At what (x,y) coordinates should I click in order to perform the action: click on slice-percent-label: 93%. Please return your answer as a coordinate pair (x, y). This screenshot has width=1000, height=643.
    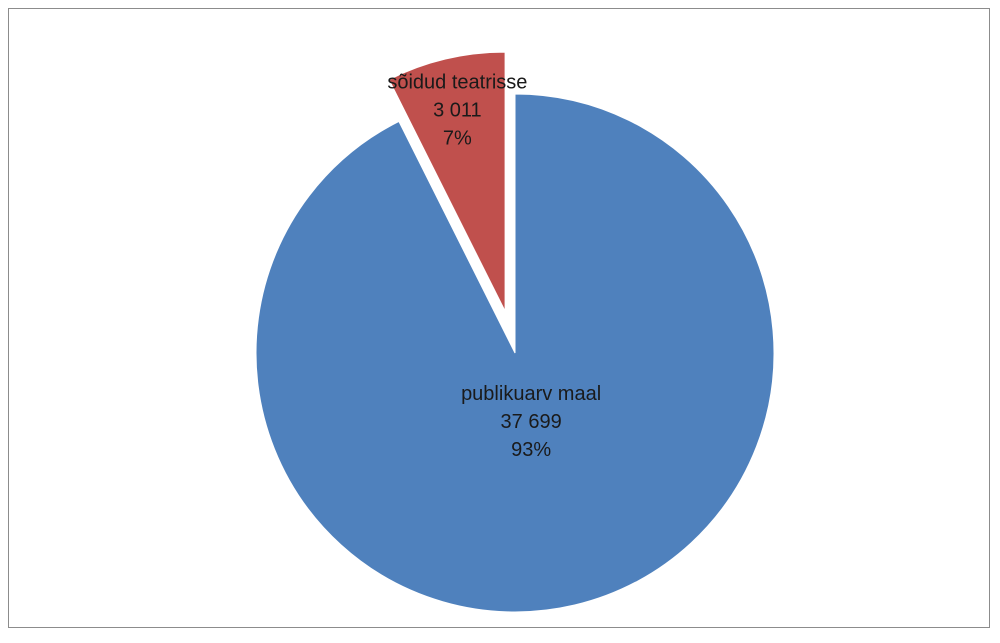
    Looking at the image, I should click on (531, 450).